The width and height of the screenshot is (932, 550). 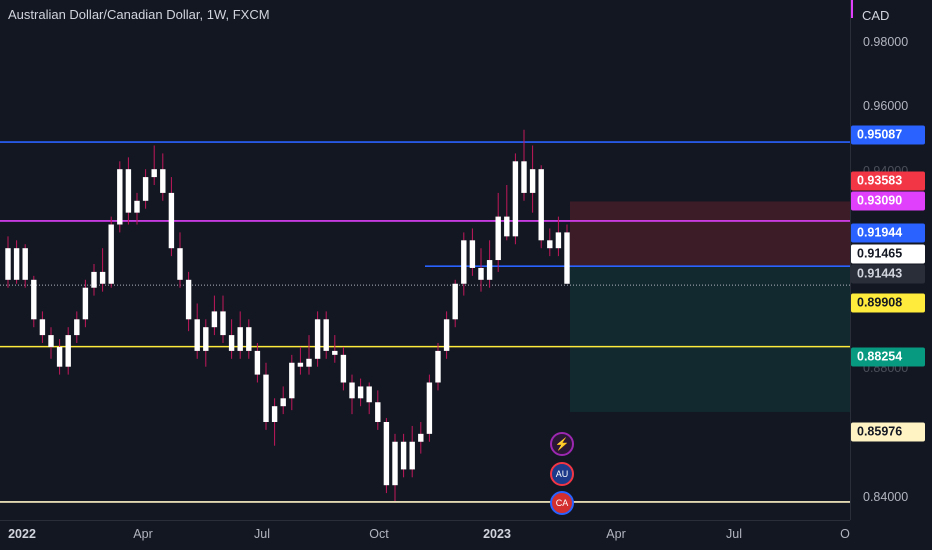 I want to click on price-label-support: 0.89908, so click(x=888, y=303).